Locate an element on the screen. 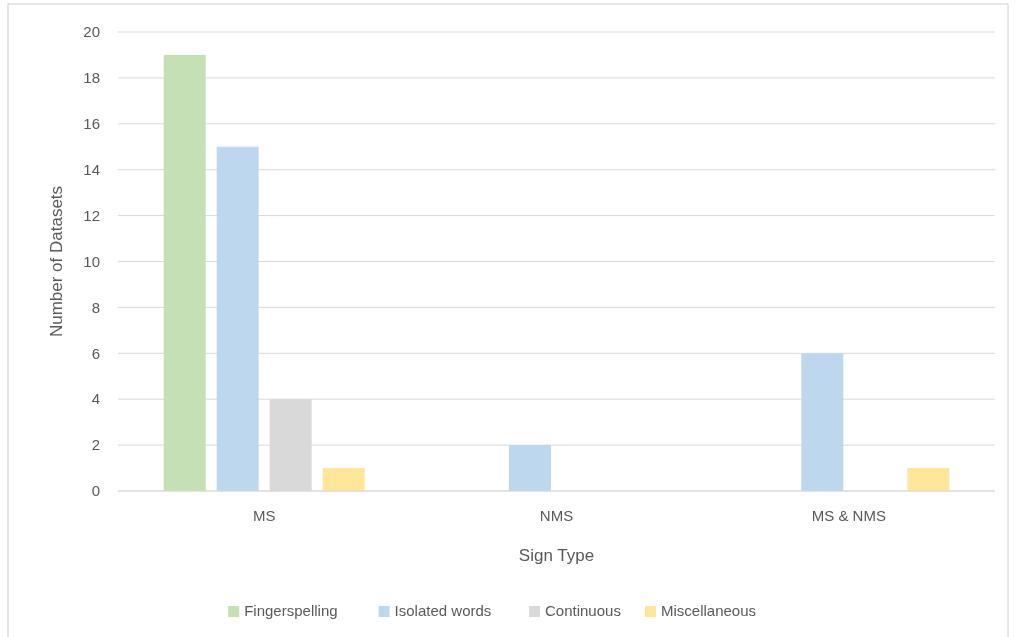  y-tick-label: 20 is located at coordinates (91, 32).